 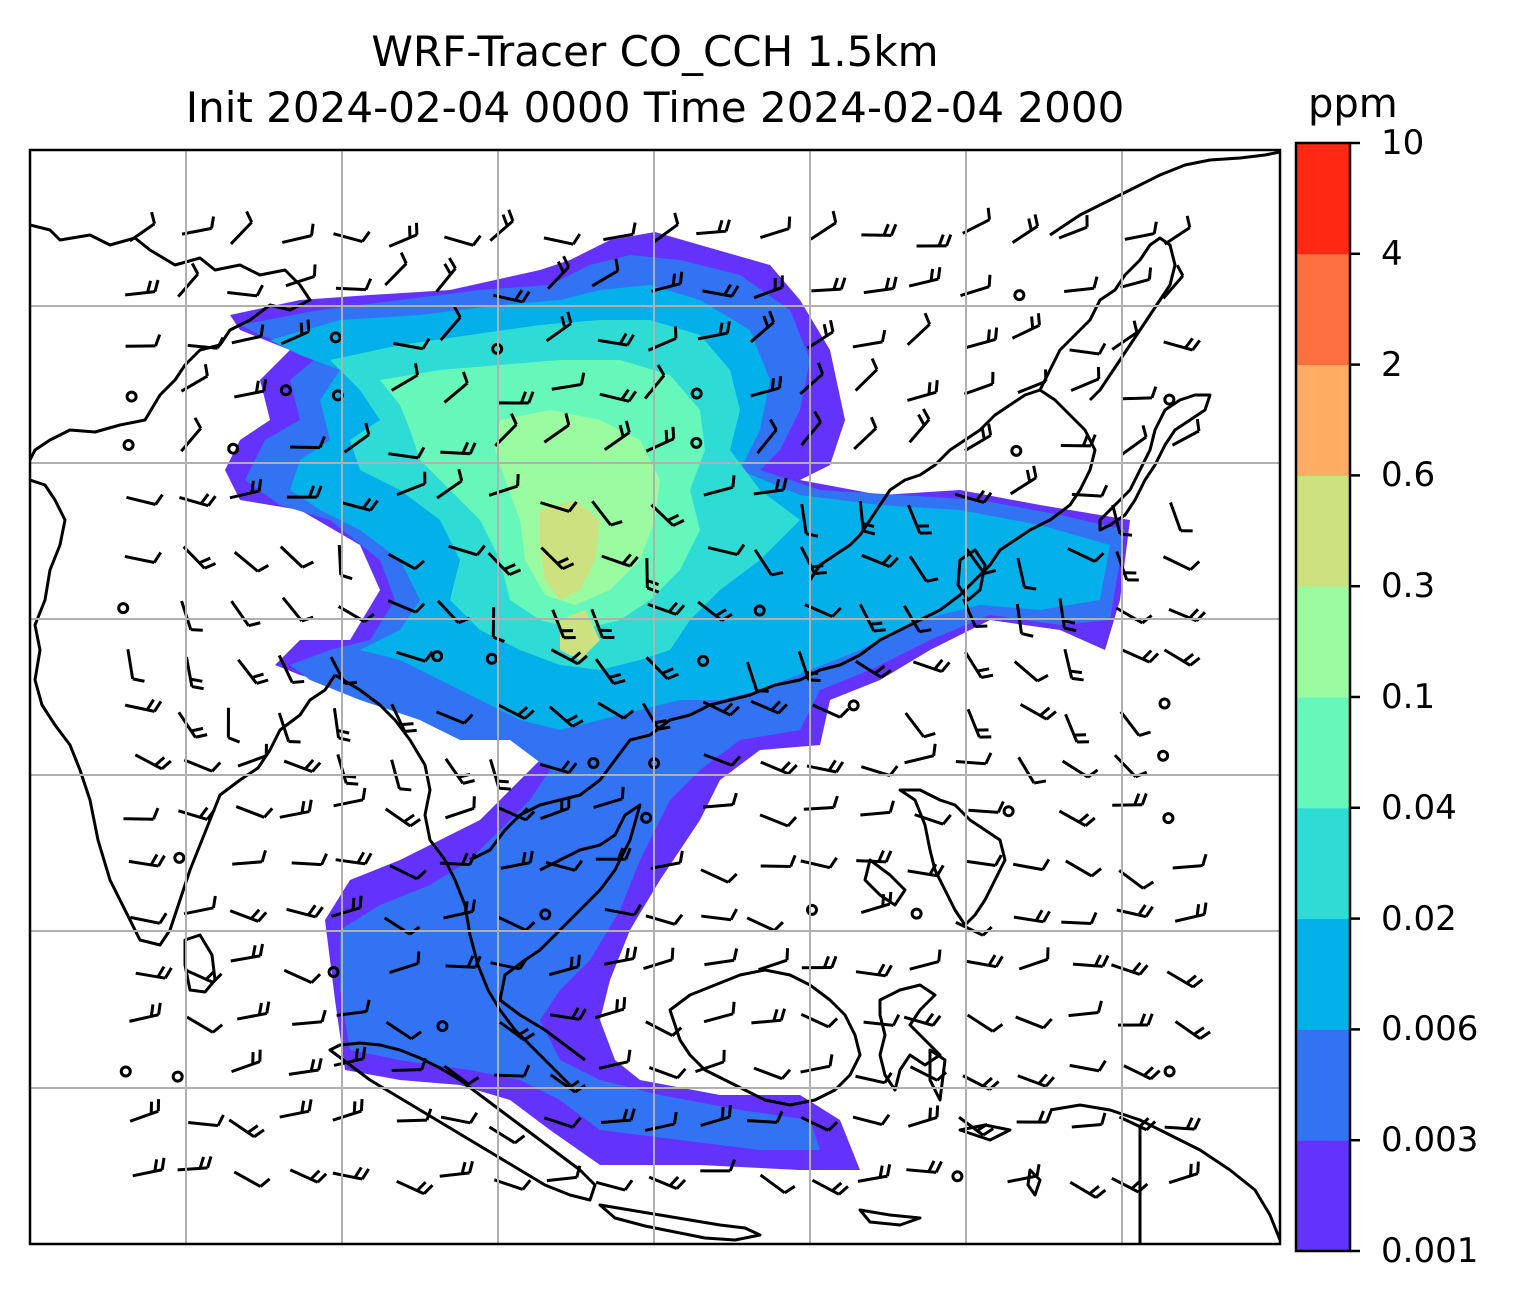 What do you see at coordinates (655, 51) in the screenshot?
I see `title-line-1: WRF-Tracer CO_CCH 1.5km` at bounding box center [655, 51].